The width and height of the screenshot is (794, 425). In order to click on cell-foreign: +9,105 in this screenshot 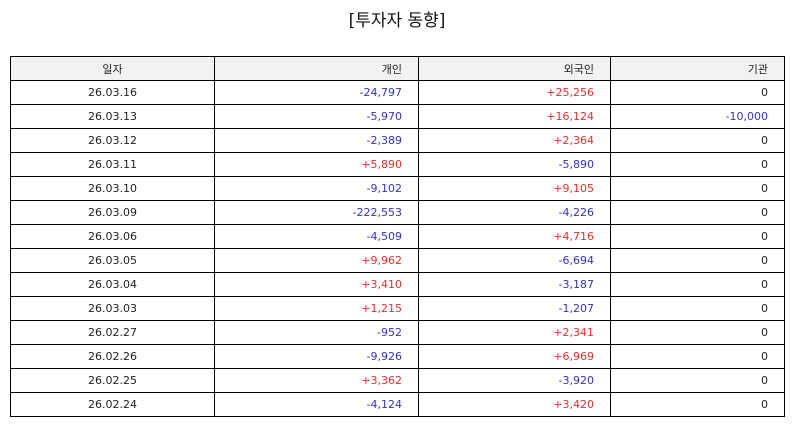, I will do `click(514, 188)`.